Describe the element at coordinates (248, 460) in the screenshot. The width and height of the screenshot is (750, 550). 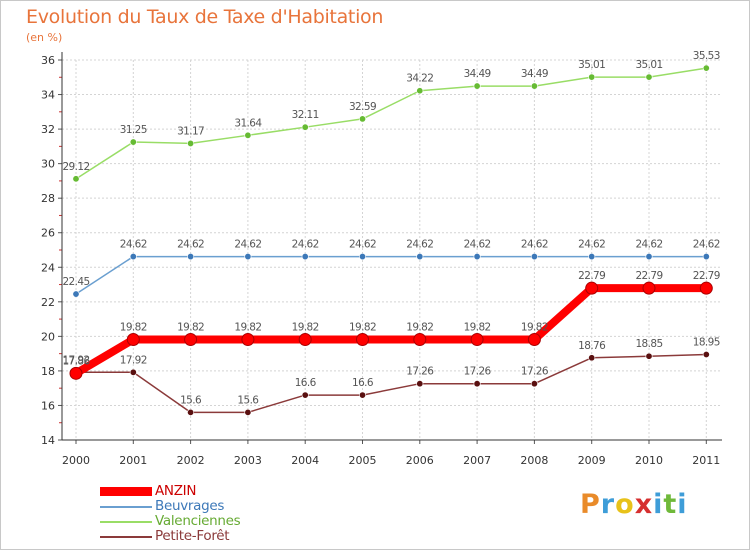
I see `x-tick-label: 2003` at that location.